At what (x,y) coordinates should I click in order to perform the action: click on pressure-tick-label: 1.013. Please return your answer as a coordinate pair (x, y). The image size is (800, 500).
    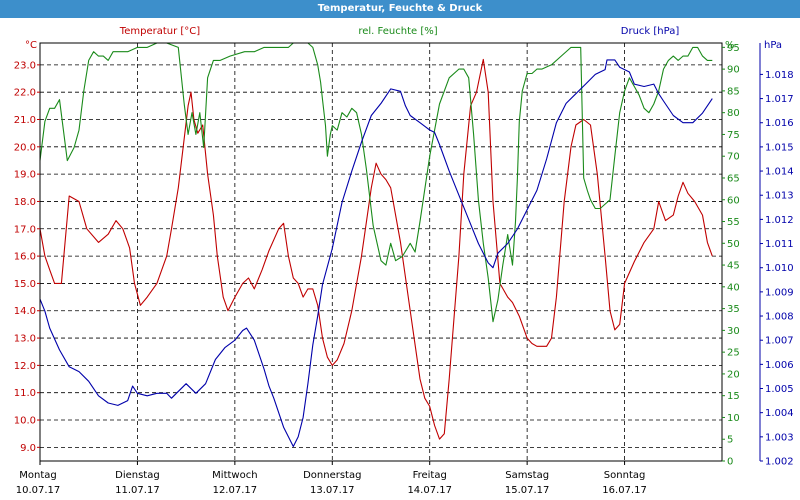
    Looking at the image, I should click on (779, 196).